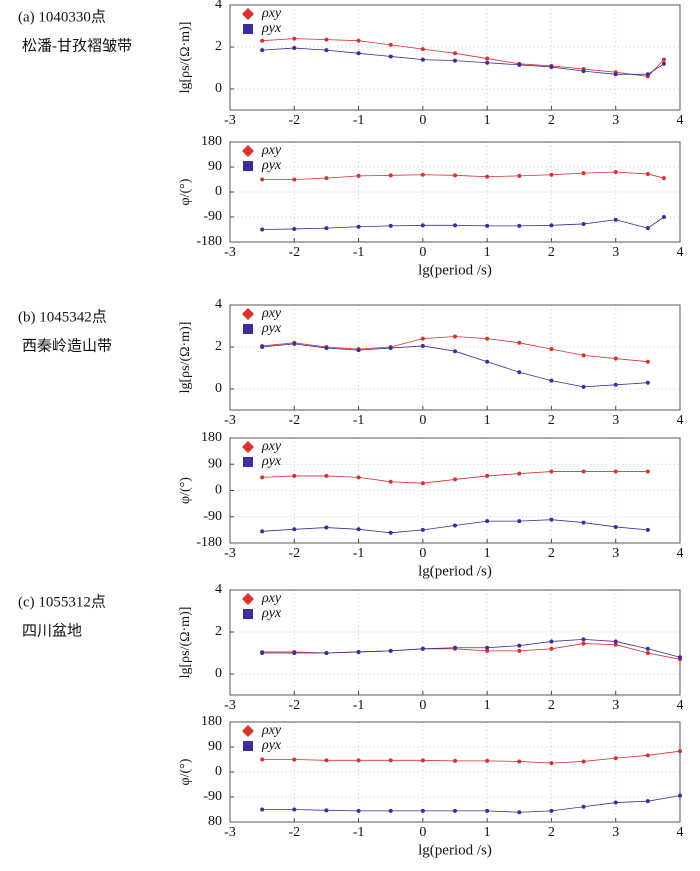 The image size is (700, 871). What do you see at coordinates (230, 705) in the screenshot?
I see `x-tick-label: -3` at bounding box center [230, 705].